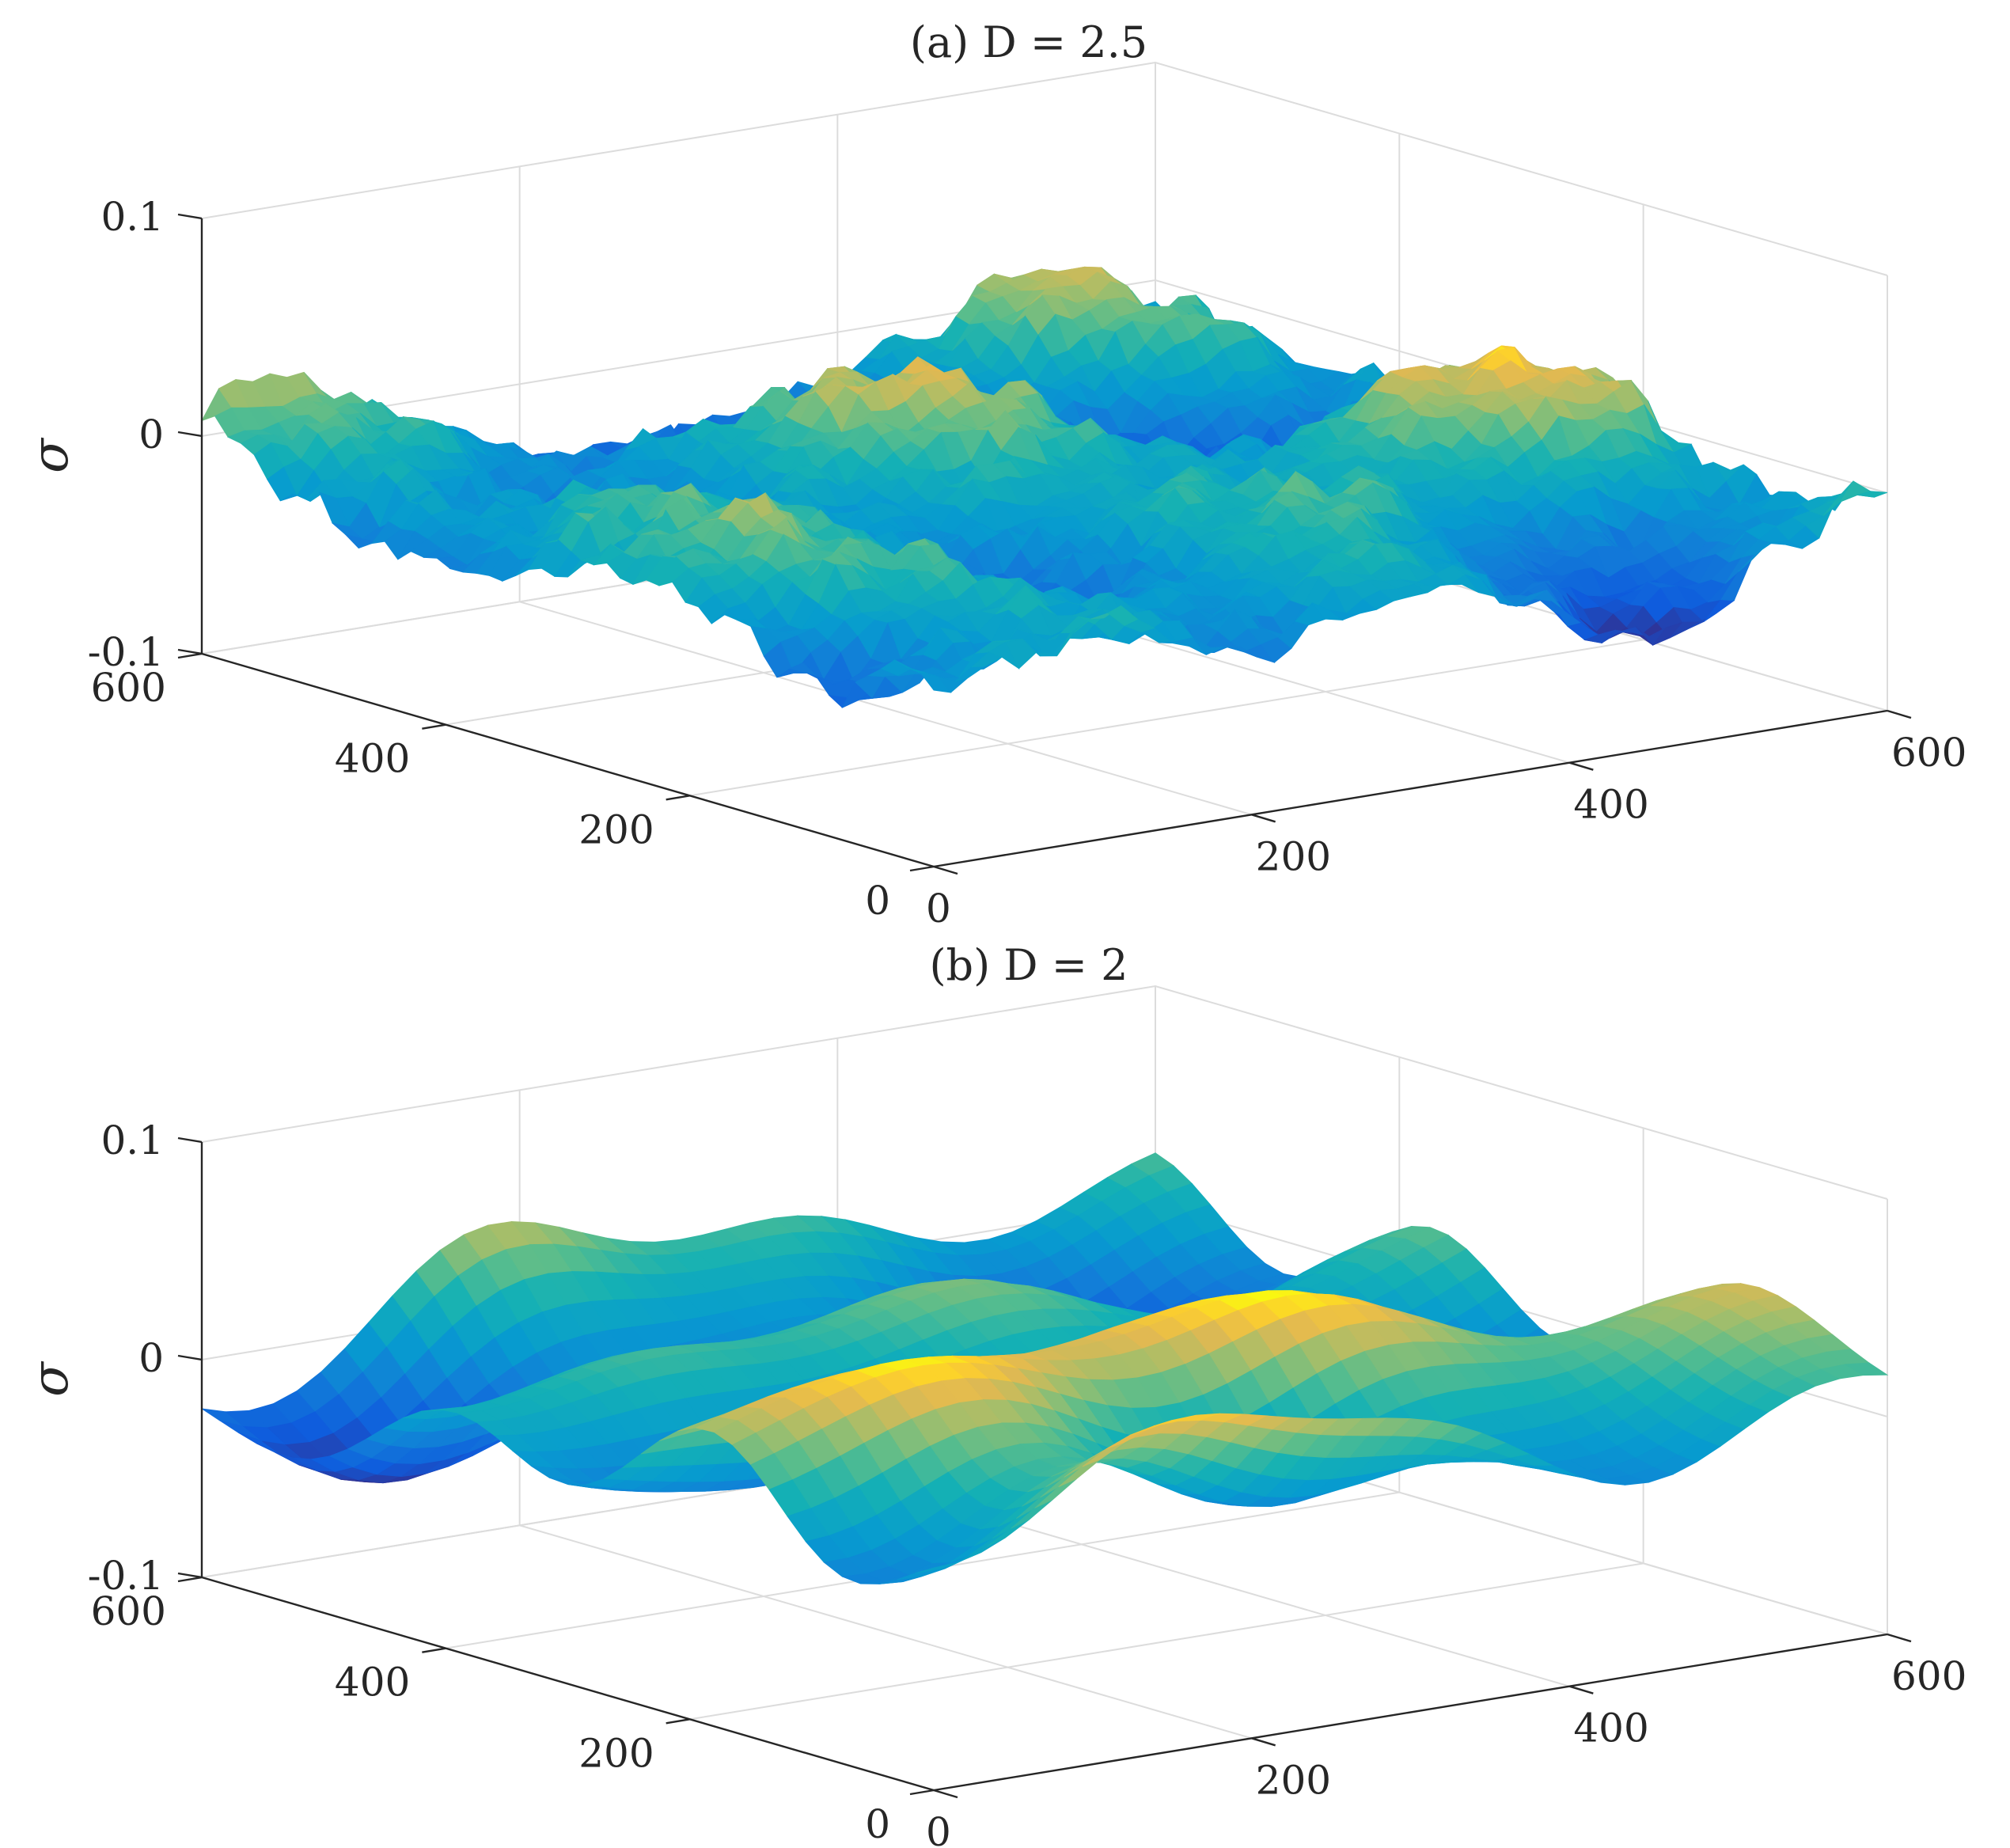 Image resolution: width=2010 pixels, height=1848 pixels. I want to click on y-axis, so click(568, 1684).